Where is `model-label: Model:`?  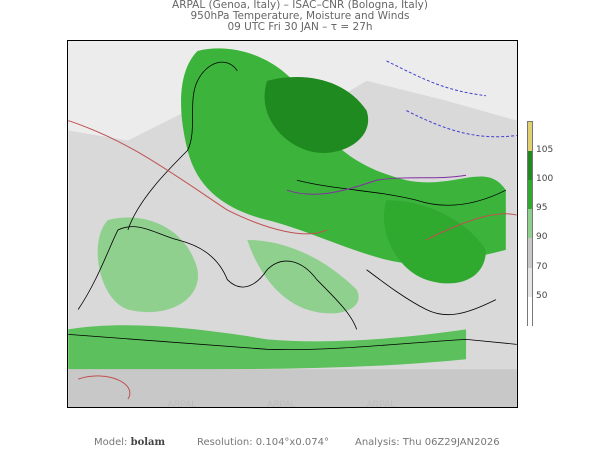
model-label: Model: is located at coordinates (111, 442).